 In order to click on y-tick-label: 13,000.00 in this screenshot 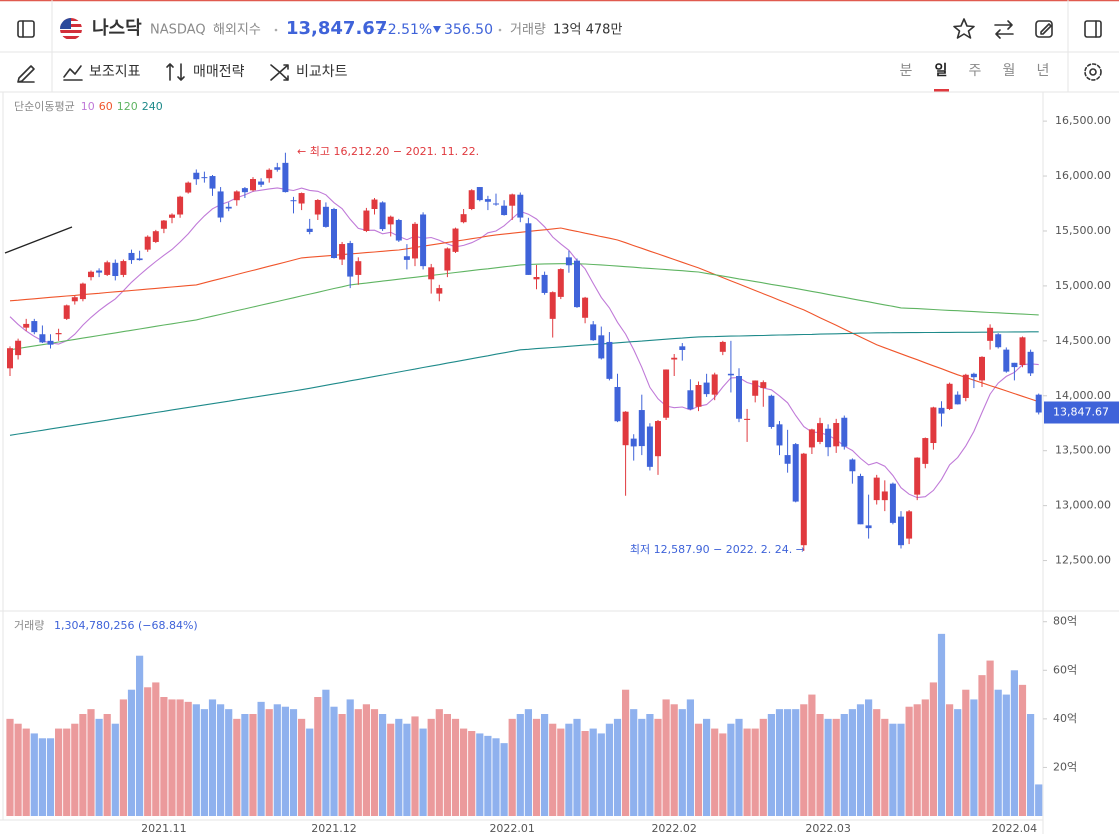, I will do `click(1083, 505)`.